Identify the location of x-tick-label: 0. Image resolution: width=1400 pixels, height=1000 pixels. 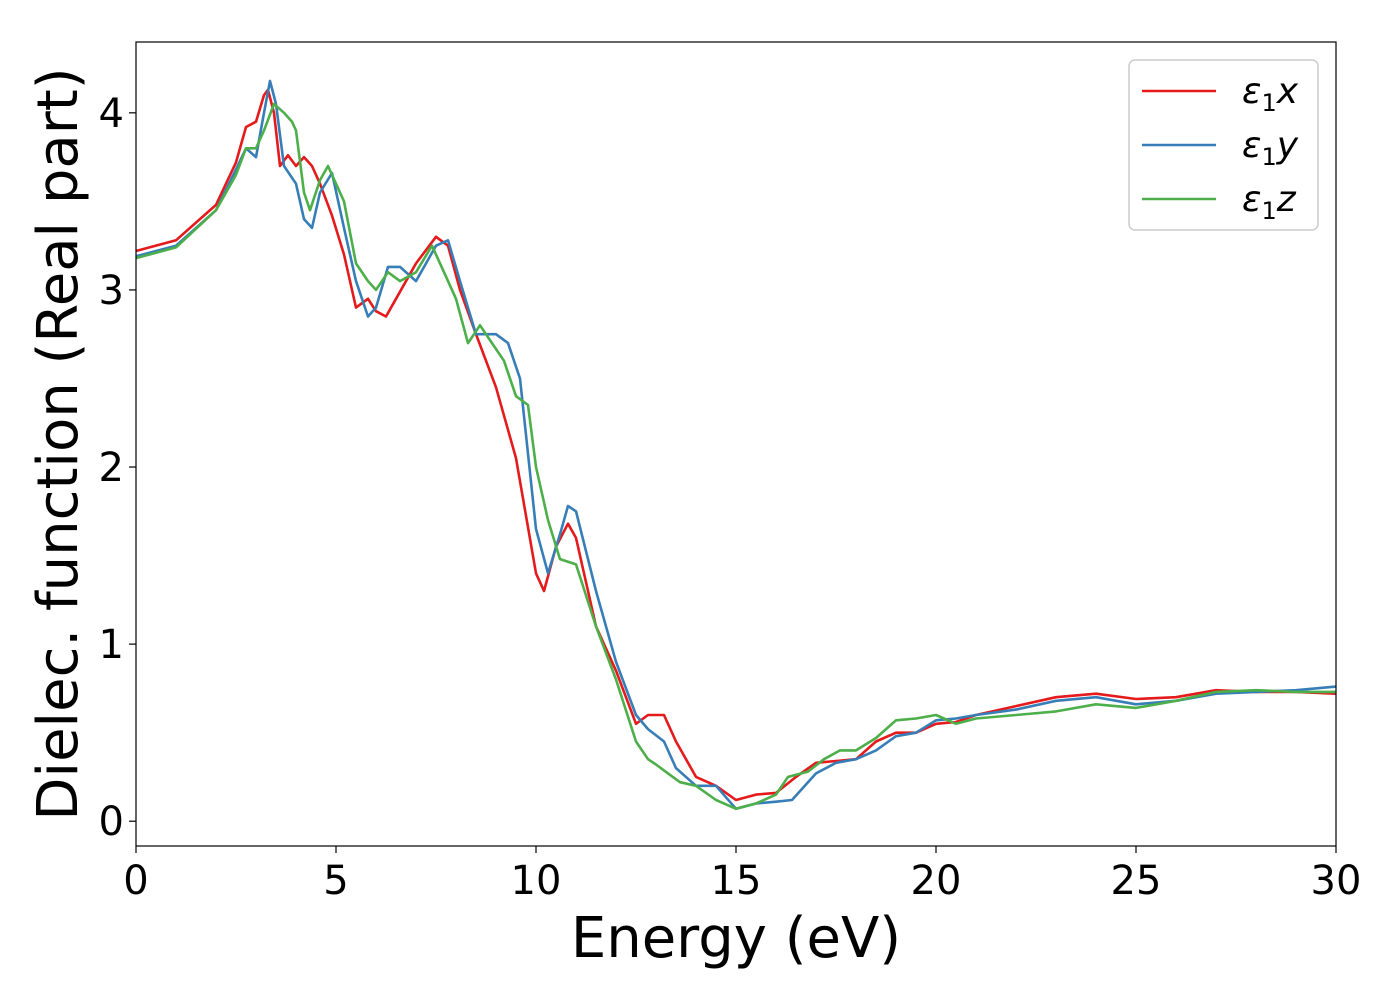
(135, 881).